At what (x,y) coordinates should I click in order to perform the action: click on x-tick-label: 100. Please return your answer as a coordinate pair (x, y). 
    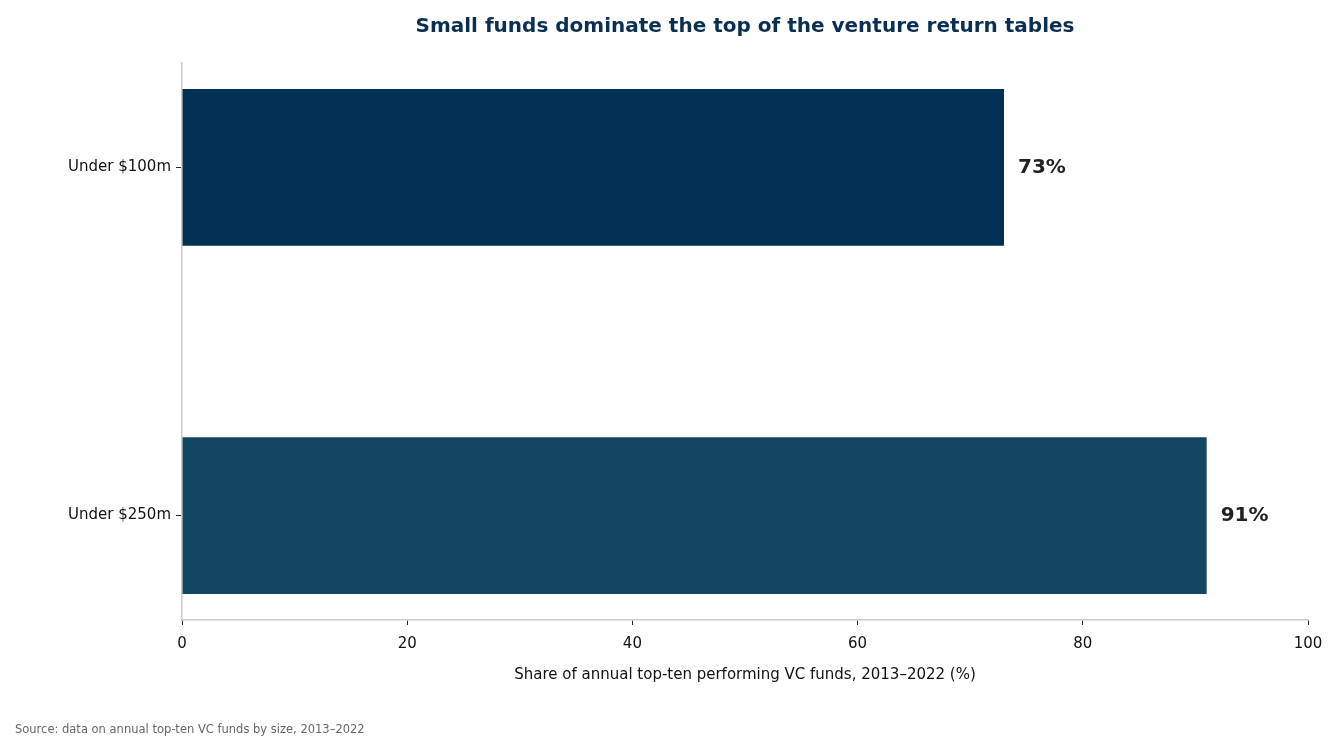
    Looking at the image, I should click on (1308, 642).